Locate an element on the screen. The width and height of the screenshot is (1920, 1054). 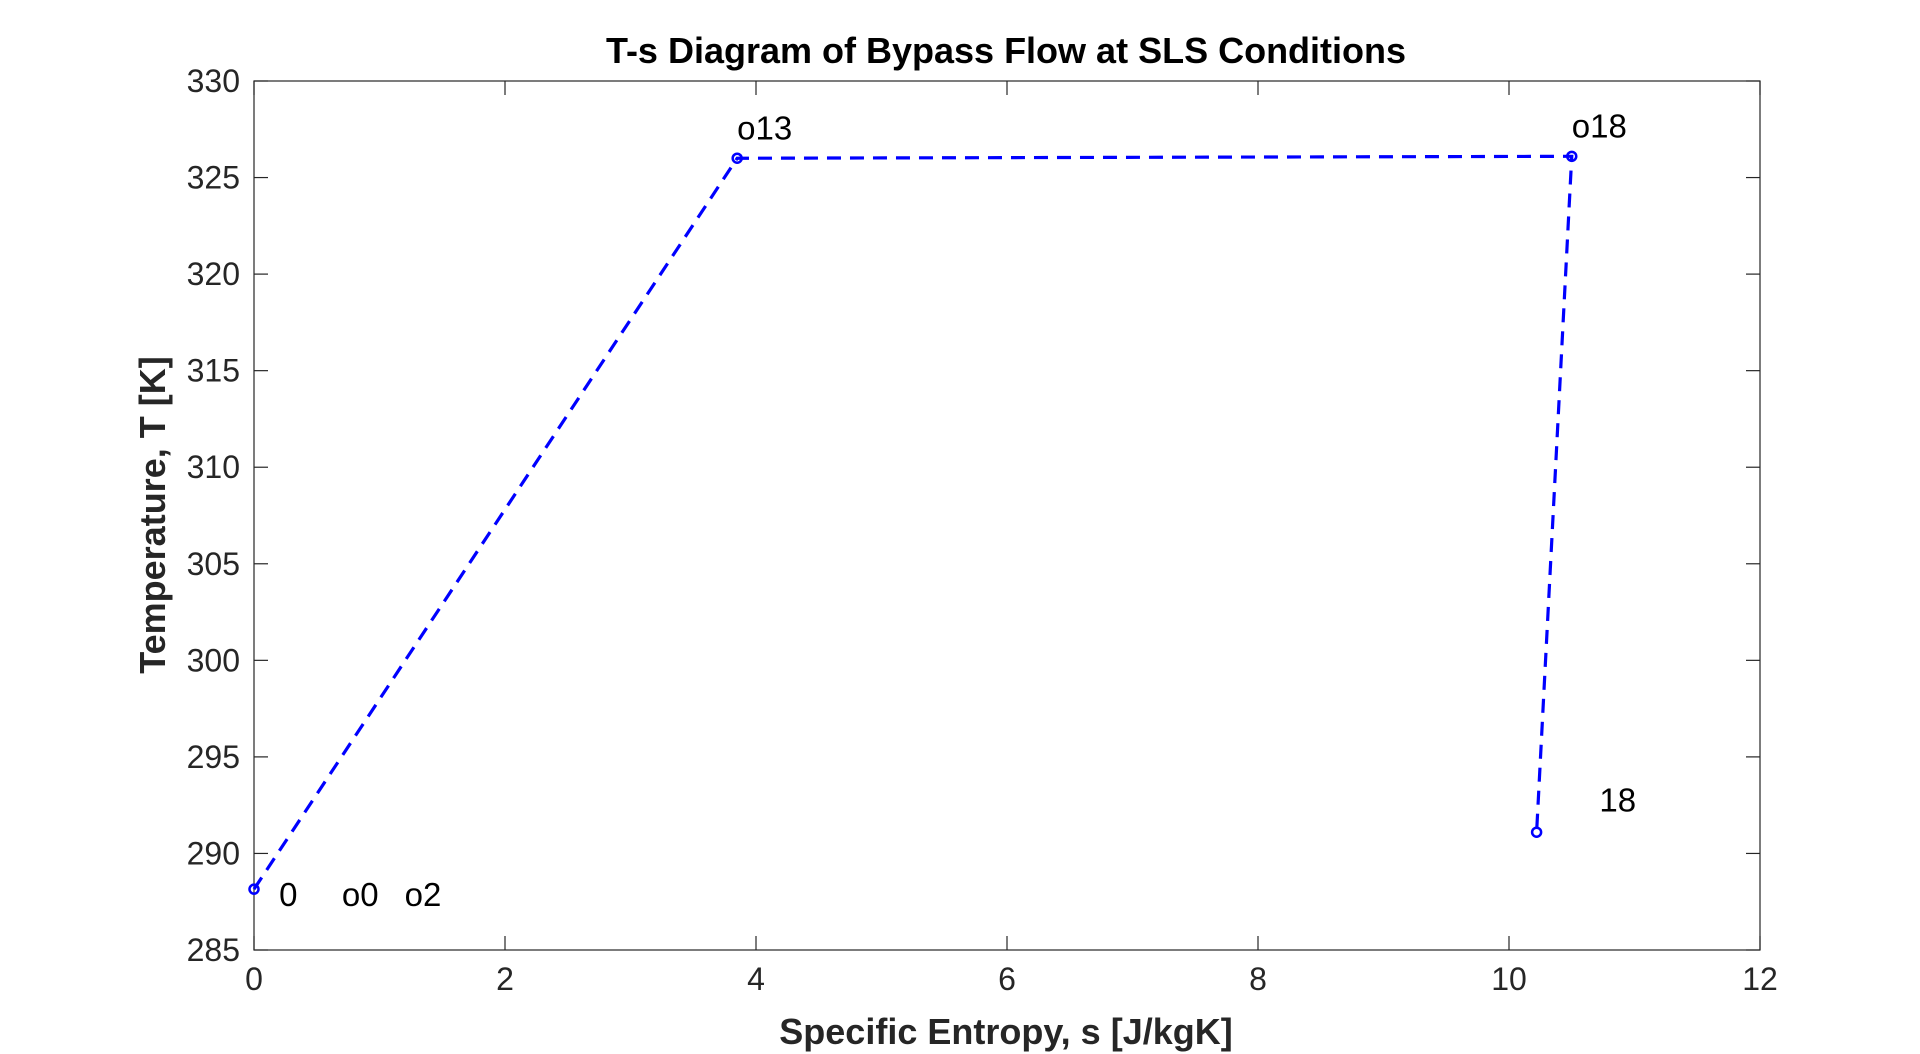
y-tick-label: 320 is located at coordinates (213, 274).